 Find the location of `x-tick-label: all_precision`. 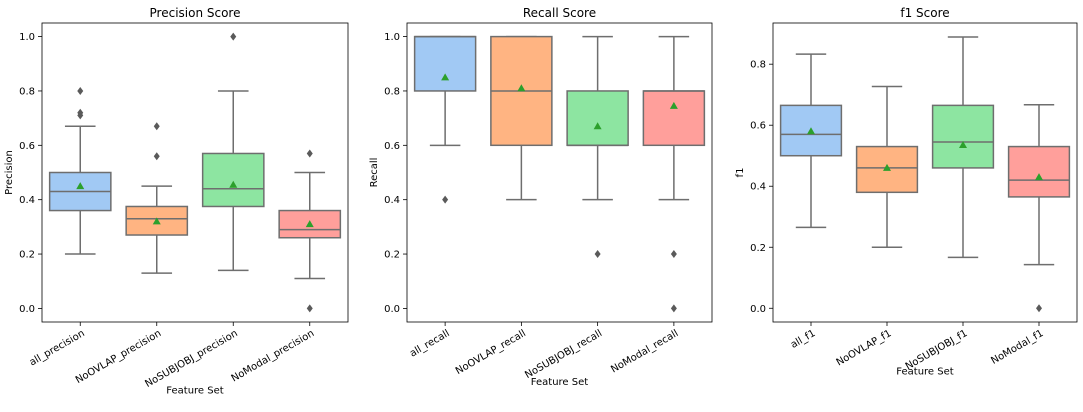

x-tick-label: all_precision is located at coordinates (57, 348).